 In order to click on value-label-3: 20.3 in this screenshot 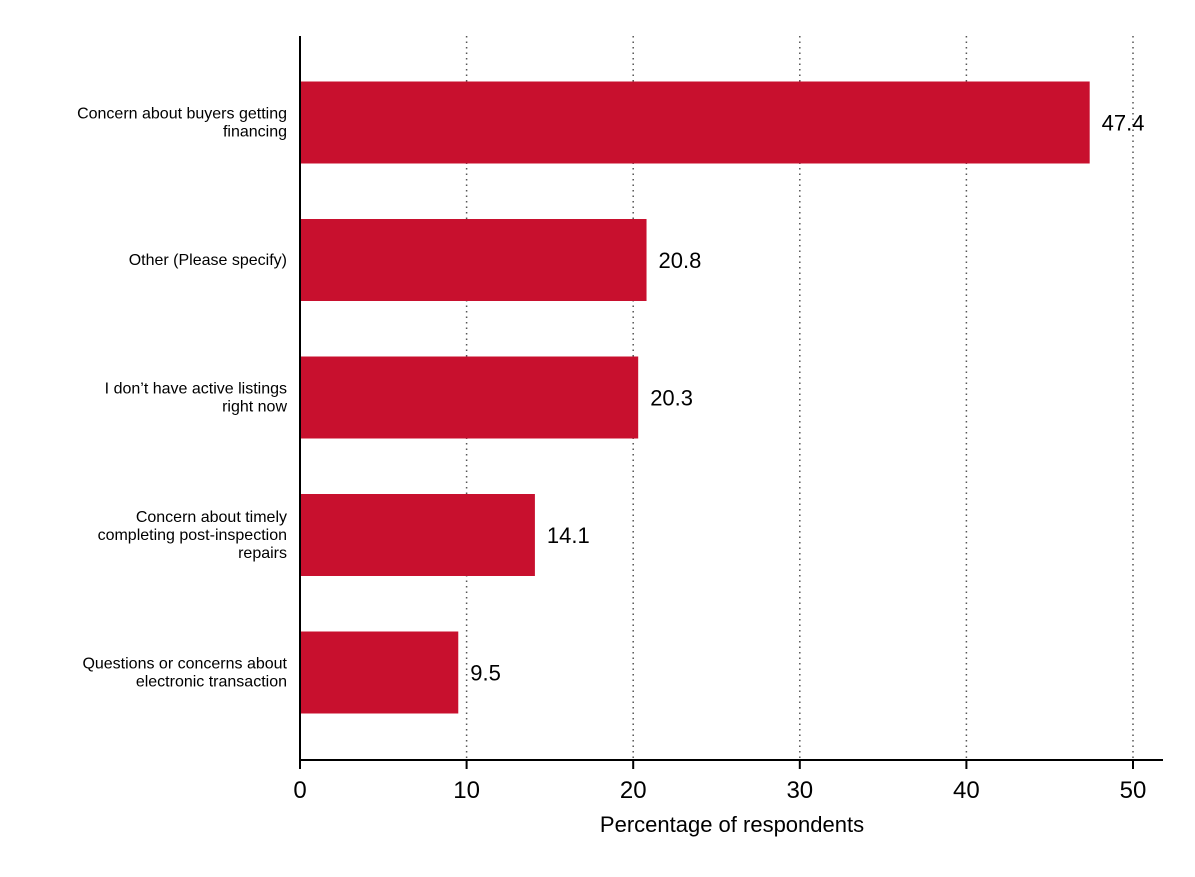, I will do `click(671, 398)`.